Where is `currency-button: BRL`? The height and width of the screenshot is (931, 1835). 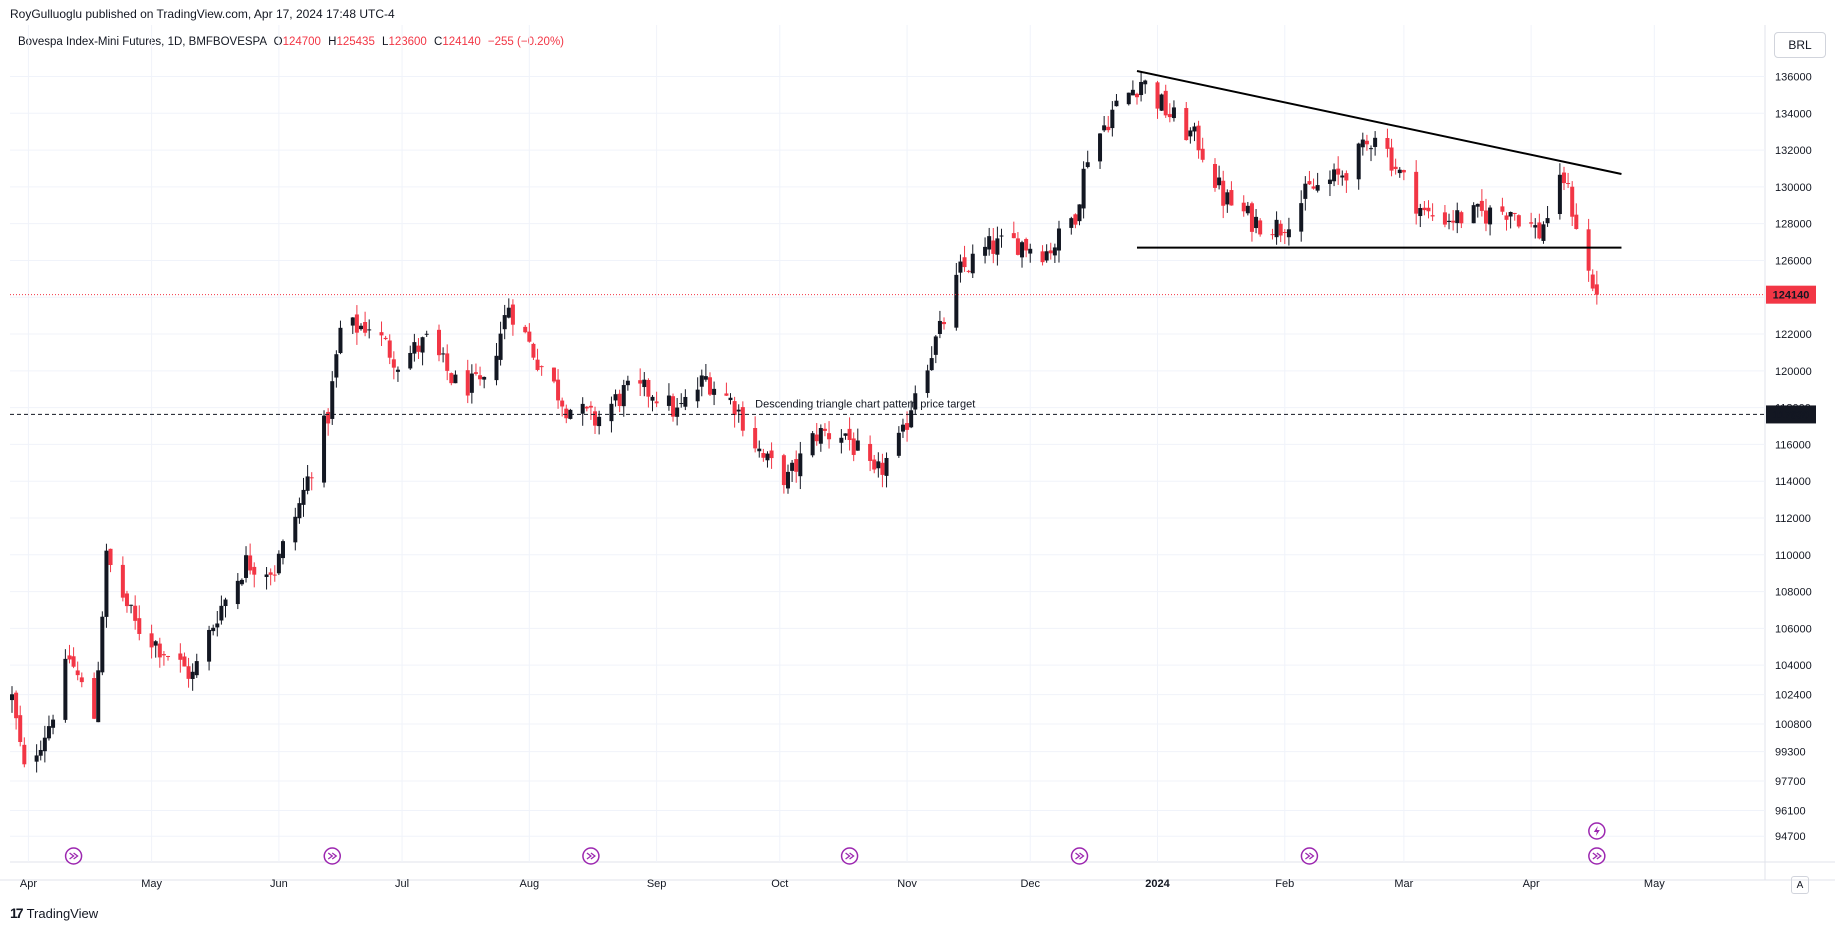 currency-button: BRL is located at coordinates (1800, 45).